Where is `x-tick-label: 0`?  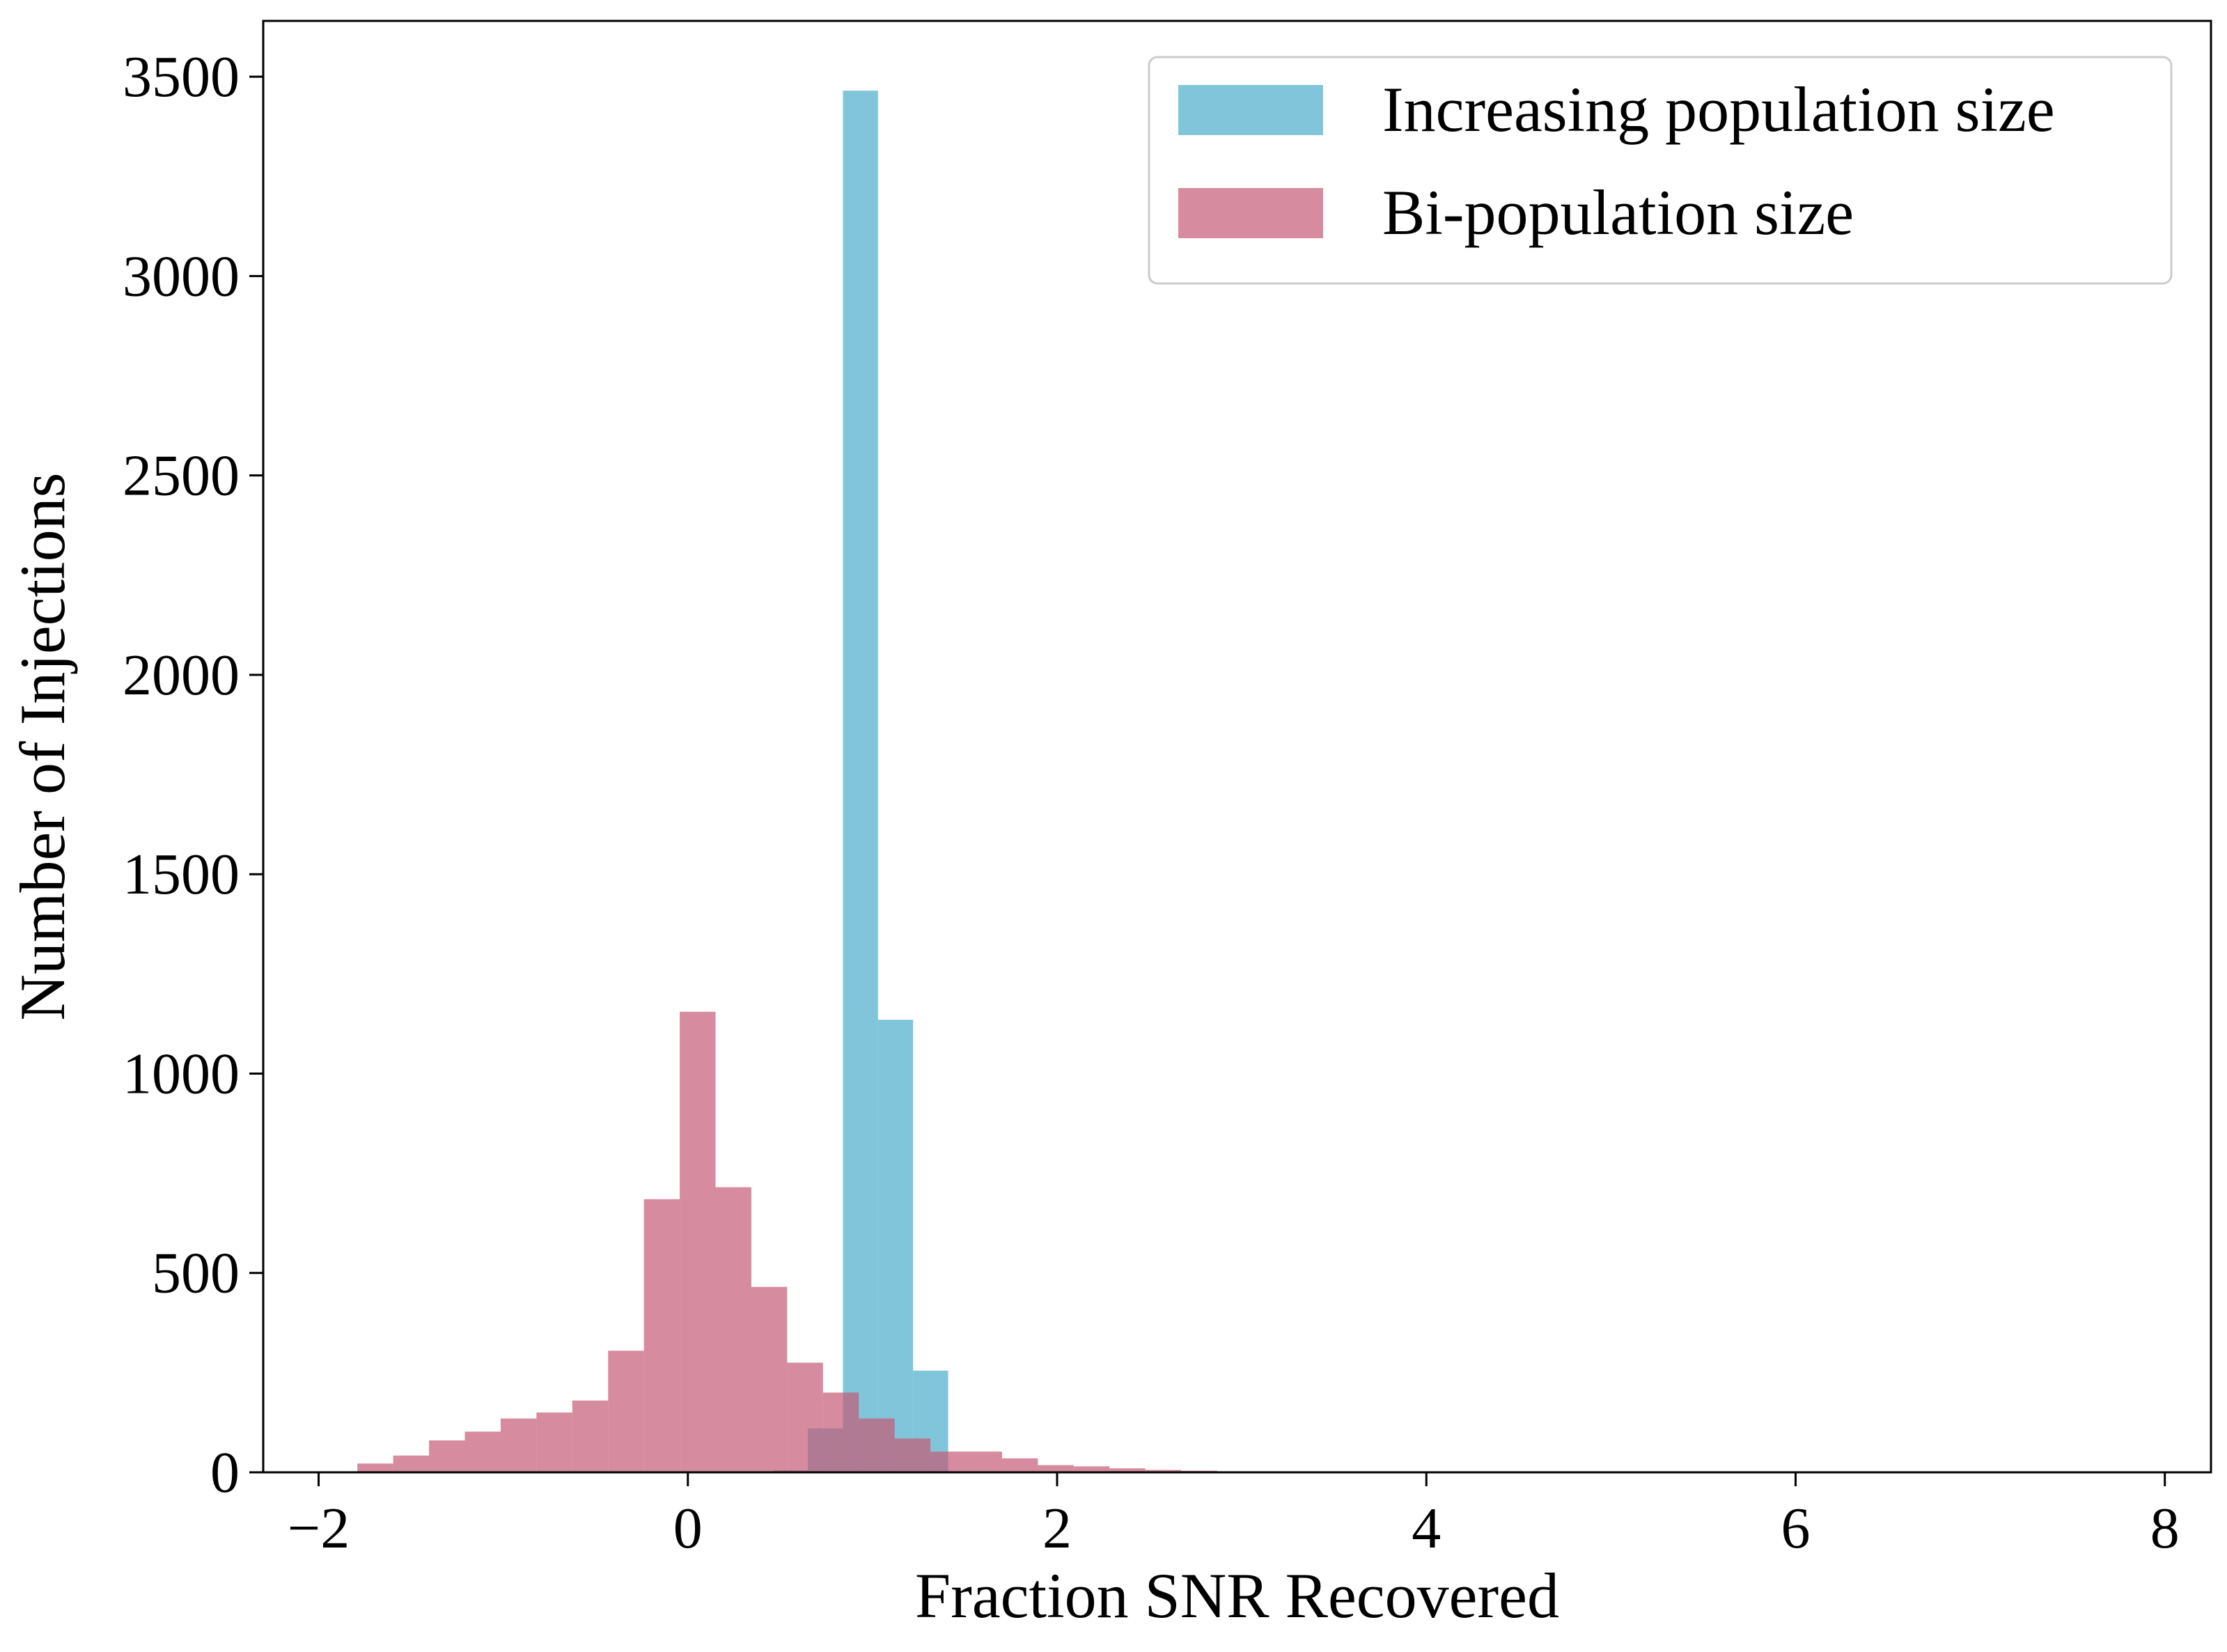
x-tick-label: 0 is located at coordinates (688, 1528).